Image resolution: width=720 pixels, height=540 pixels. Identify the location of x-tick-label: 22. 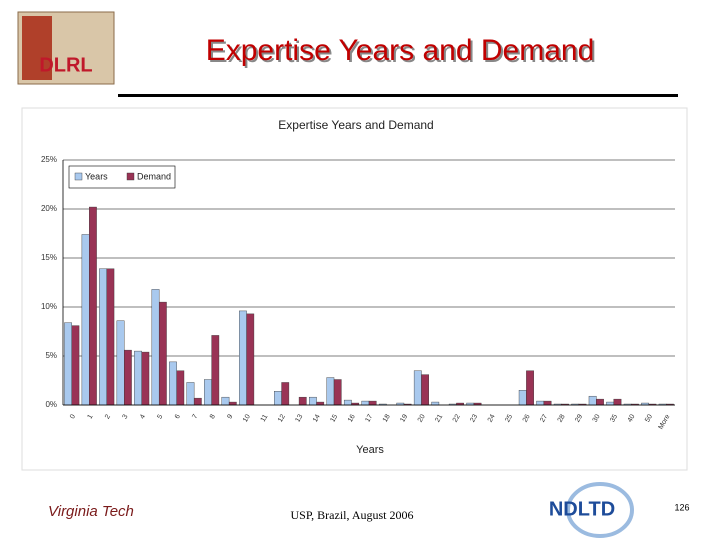
(457, 418).